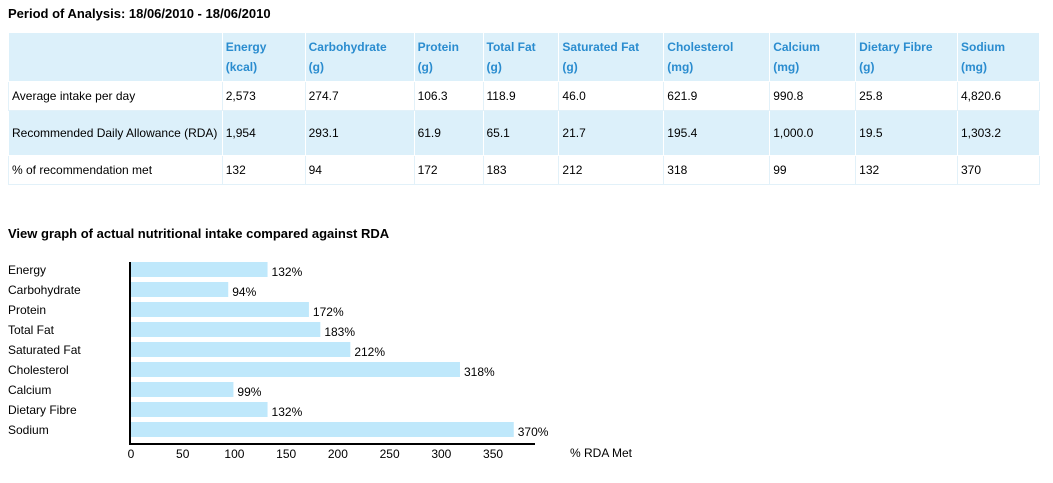  I want to click on x-tick-label: 50, so click(183, 454).